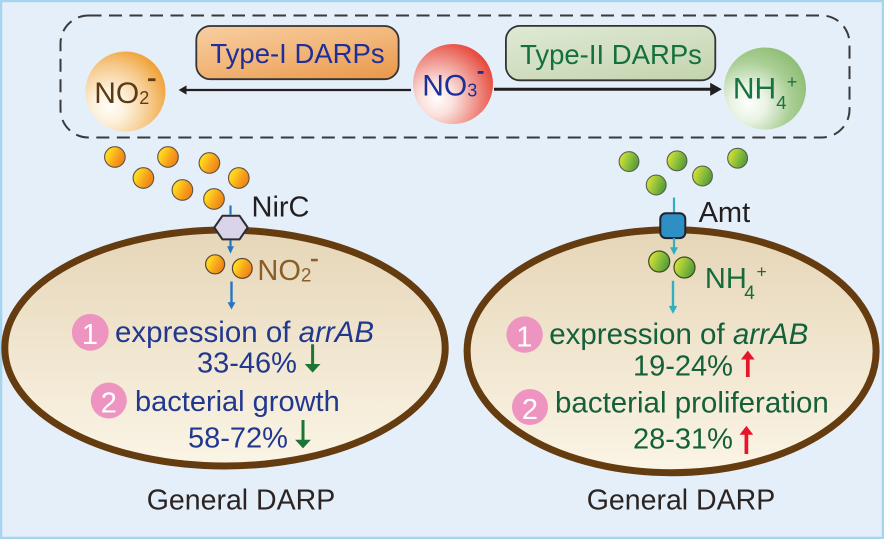 This screenshot has height=539, width=884. Describe the element at coordinates (237, 402) in the screenshot. I see `svg-text: bacterial growth` at that location.